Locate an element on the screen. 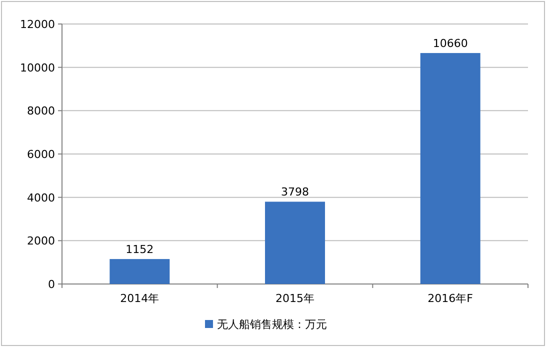 The width and height of the screenshot is (548, 357). data-label: 10660 is located at coordinates (450, 43).